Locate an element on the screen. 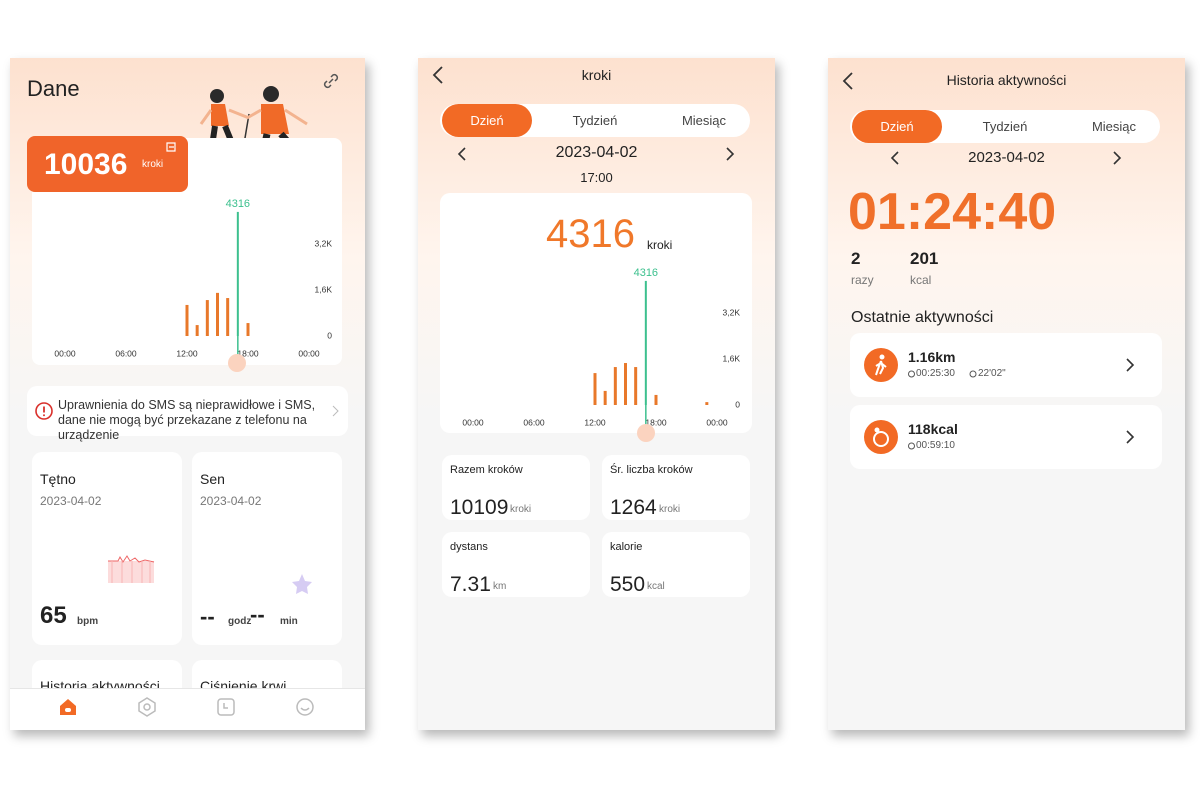  screen-title: kroki is located at coordinates (596, 75).